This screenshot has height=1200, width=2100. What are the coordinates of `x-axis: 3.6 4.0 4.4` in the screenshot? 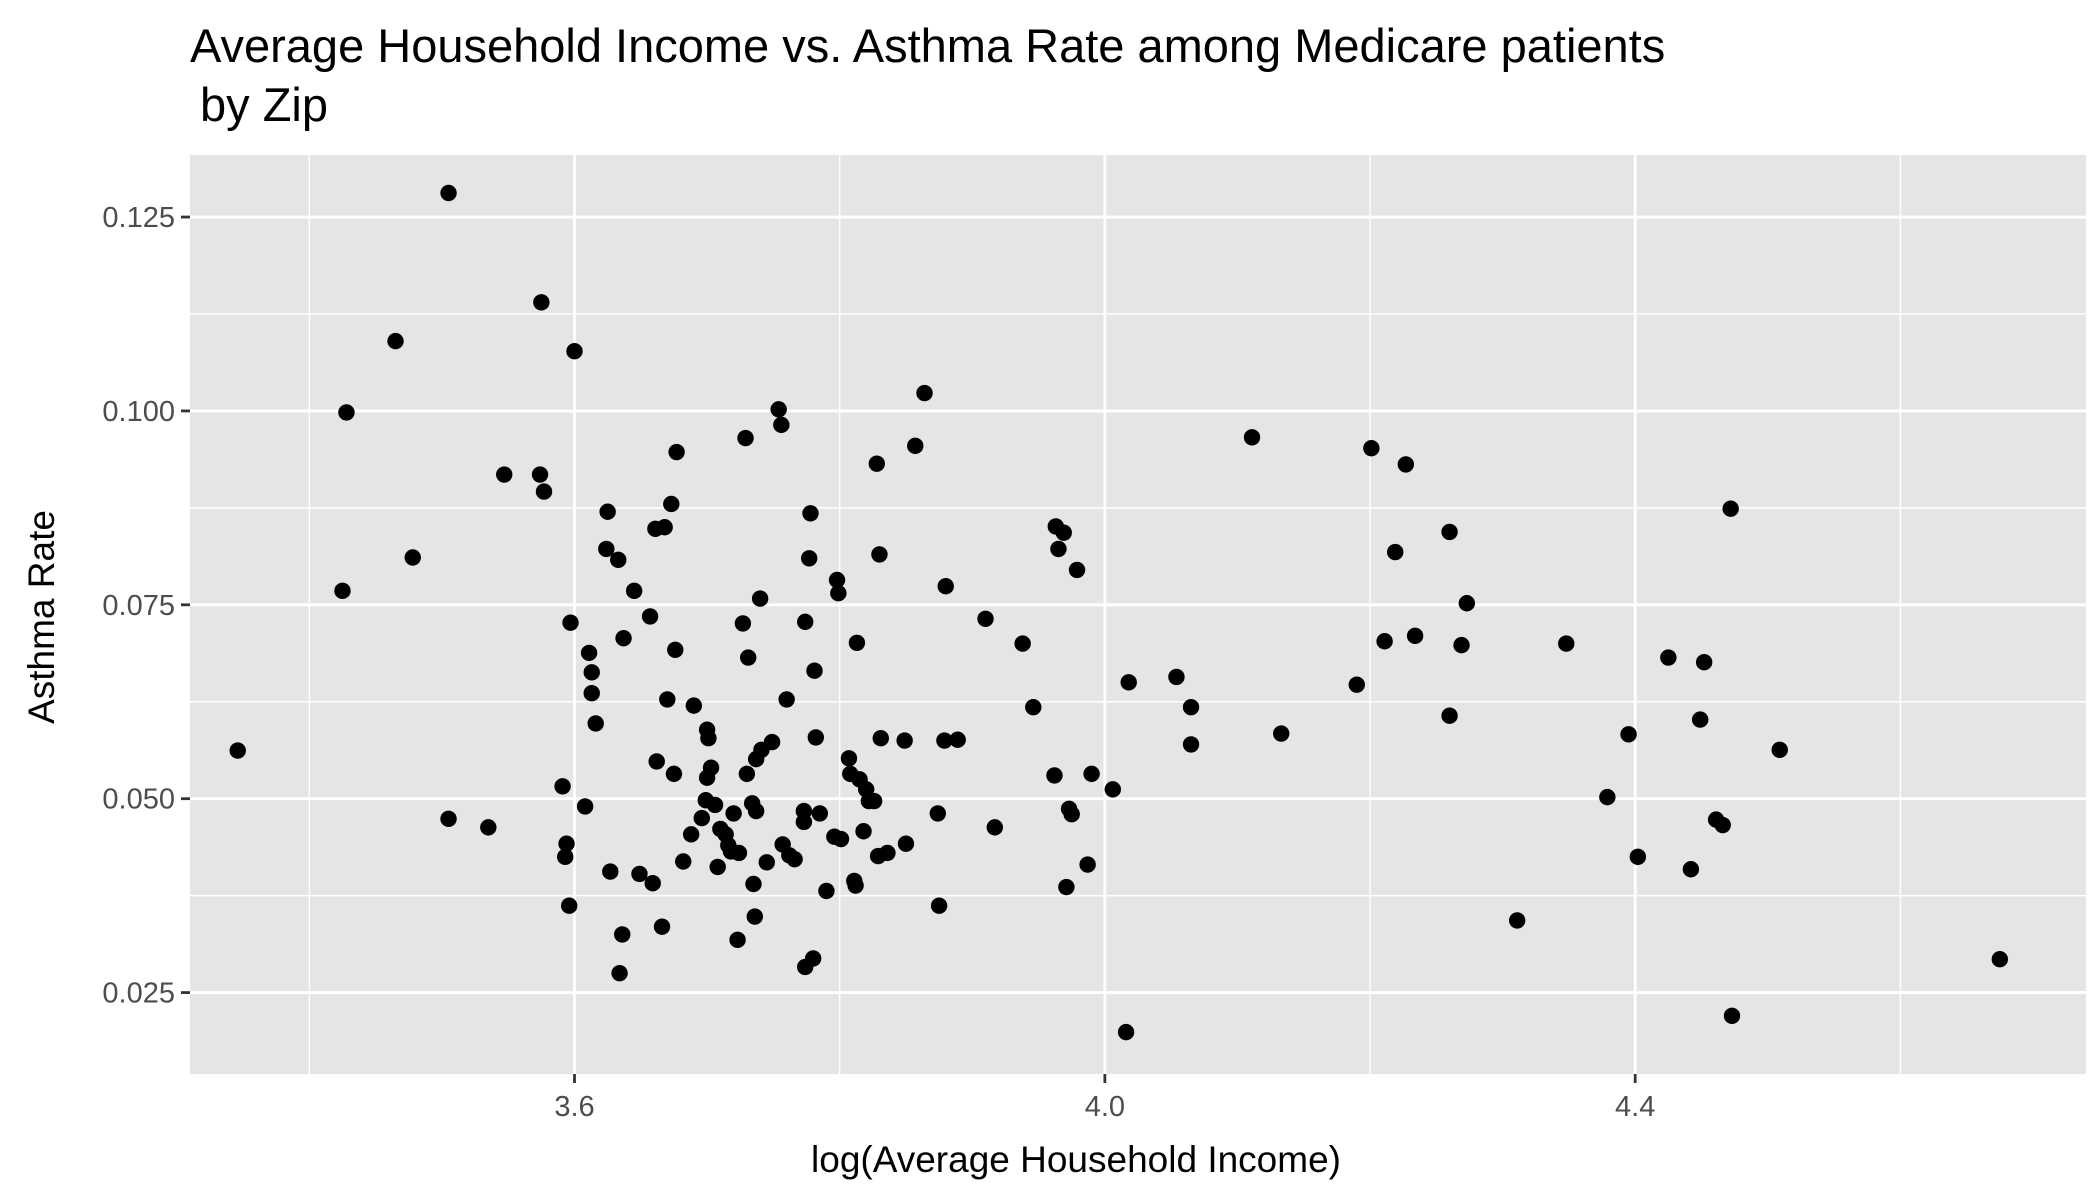 It's located at (1104, 1098).